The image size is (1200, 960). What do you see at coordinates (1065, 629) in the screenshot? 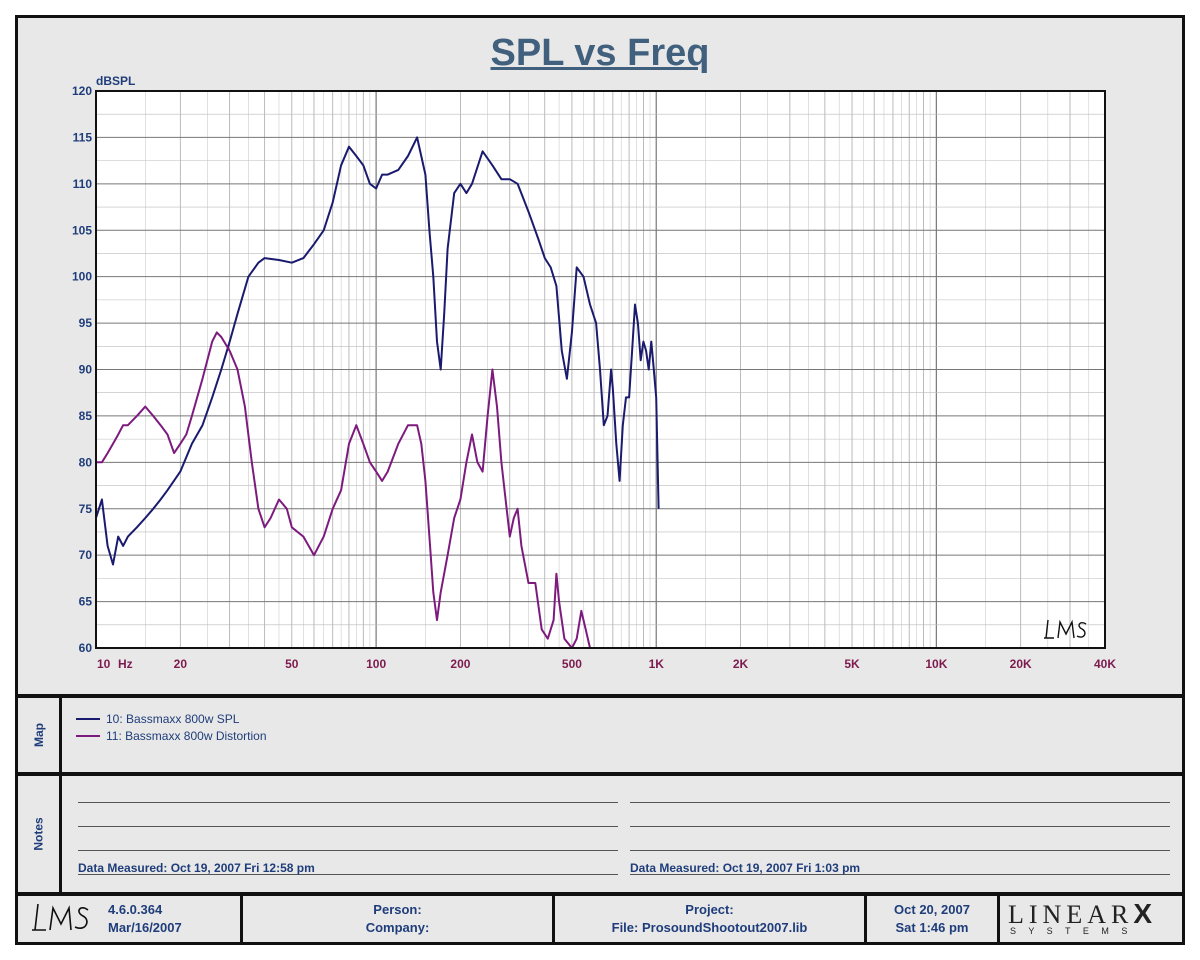
I see `lms-watermark-icon` at bounding box center [1065, 629].